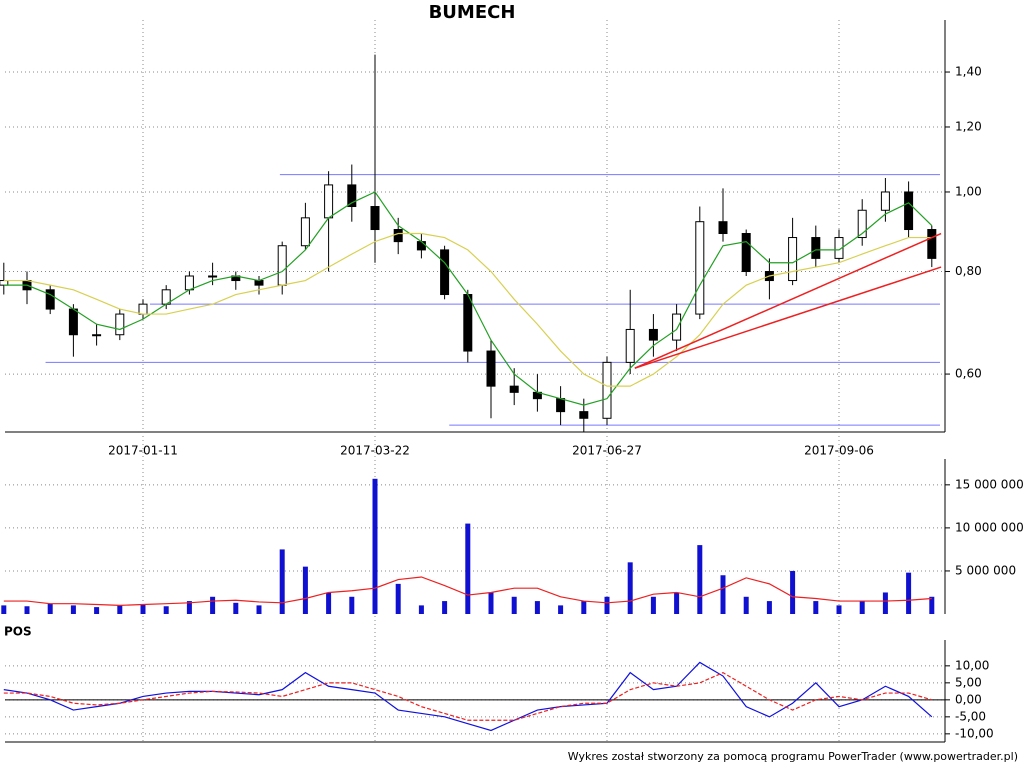 The image size is (1024, 768). What do you see at coordinates (985, 570) in the screenshot?
I see `y-tick-label: 5 000 000` at bounding box center [985, 570].